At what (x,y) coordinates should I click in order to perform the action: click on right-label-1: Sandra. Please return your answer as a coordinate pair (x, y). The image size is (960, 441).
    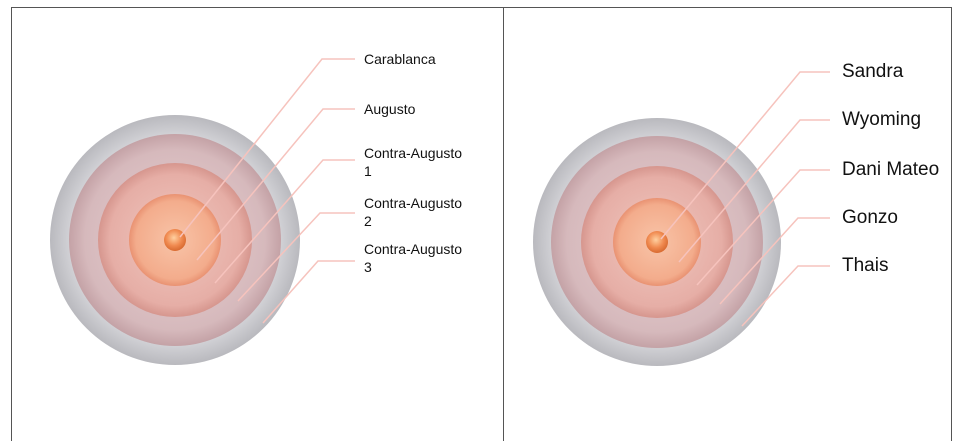
    Looking at the image, I should click on (873, 71).